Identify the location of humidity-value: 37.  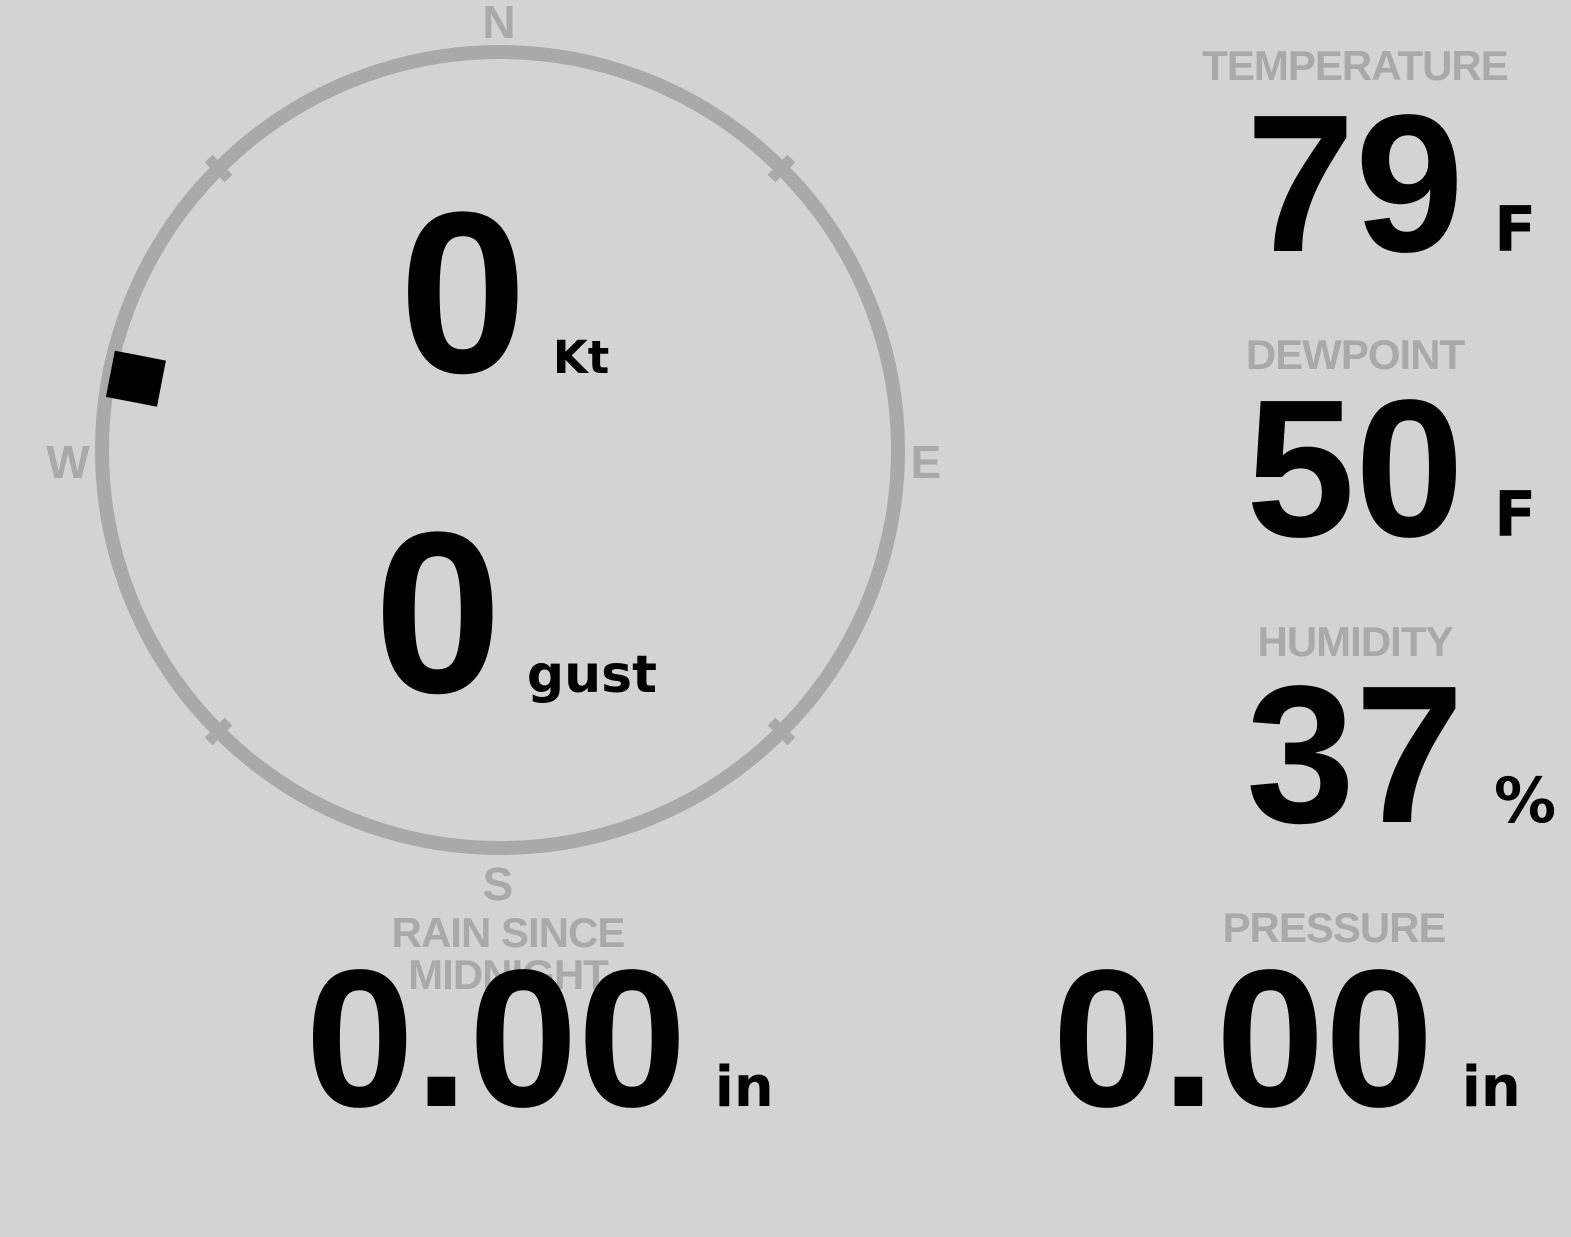
(1354, 754).